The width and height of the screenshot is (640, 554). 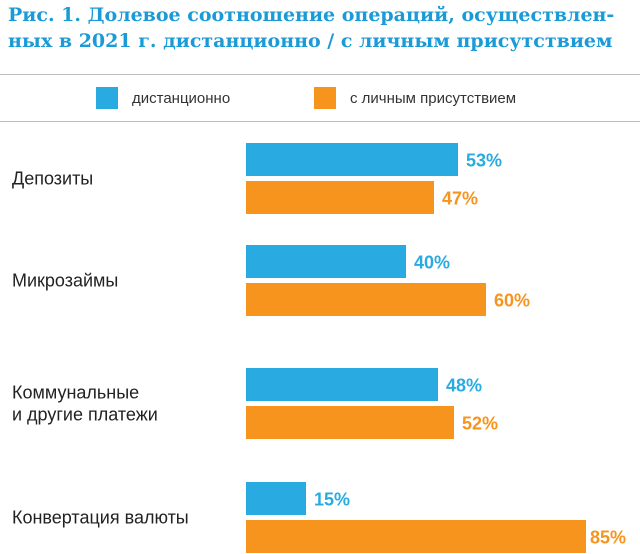 What do you see at coordinates (65, 281) in the screenshot?
I see `category-label: Микрозаймы` at bounding box center [65, 281].